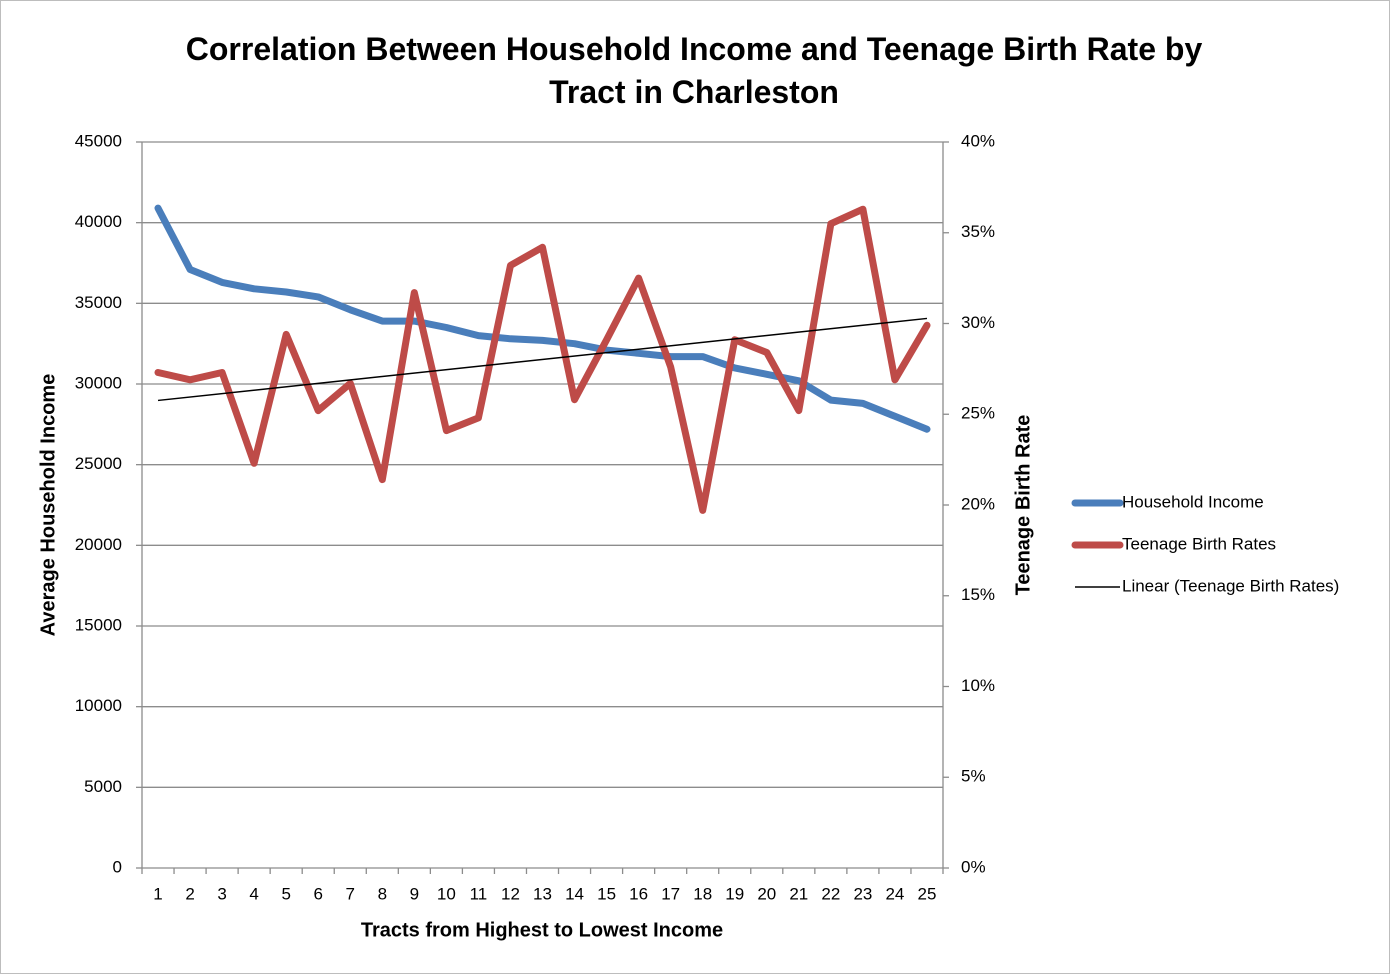 The image size is (1390, 974). What do you see at coordinates (446, 893) in the screenshot?
I see `x-tick-label: 10` at bounding box center [446, 893].